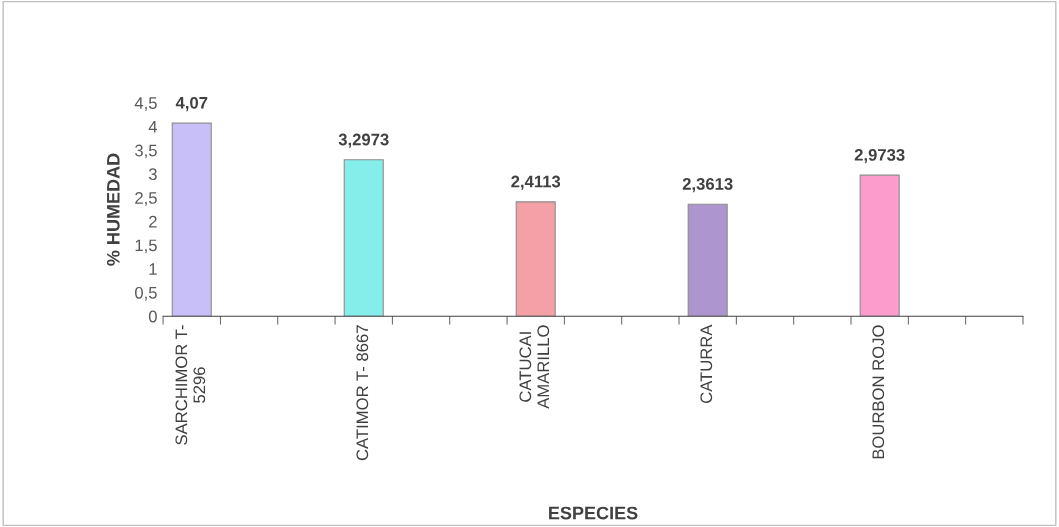 The height and width of the screenshot is (527, 1059). What do you see at coordinates (593, 513) in the screenshot?
I see `x-axis-title: ESPECIES` at bounding box center [593, 513].